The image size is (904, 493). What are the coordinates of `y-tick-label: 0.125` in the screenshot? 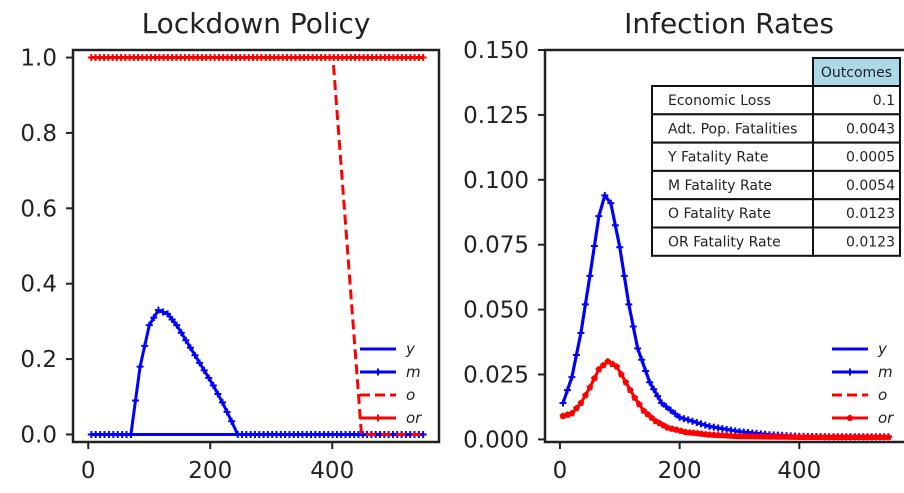 It's located at (496, 116).